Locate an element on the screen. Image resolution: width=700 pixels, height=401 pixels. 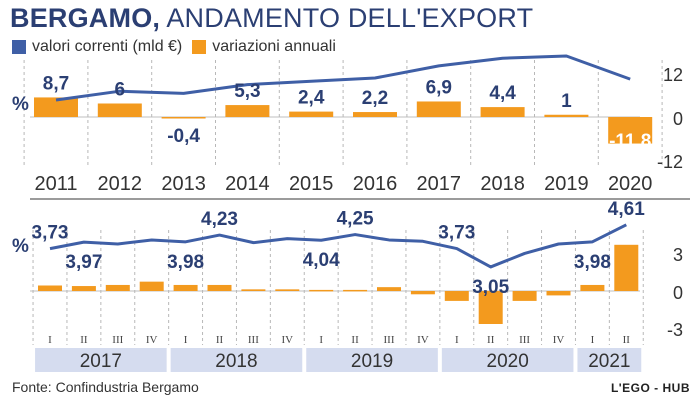
bar-annual-2011 is located at coordinates (56, 107).